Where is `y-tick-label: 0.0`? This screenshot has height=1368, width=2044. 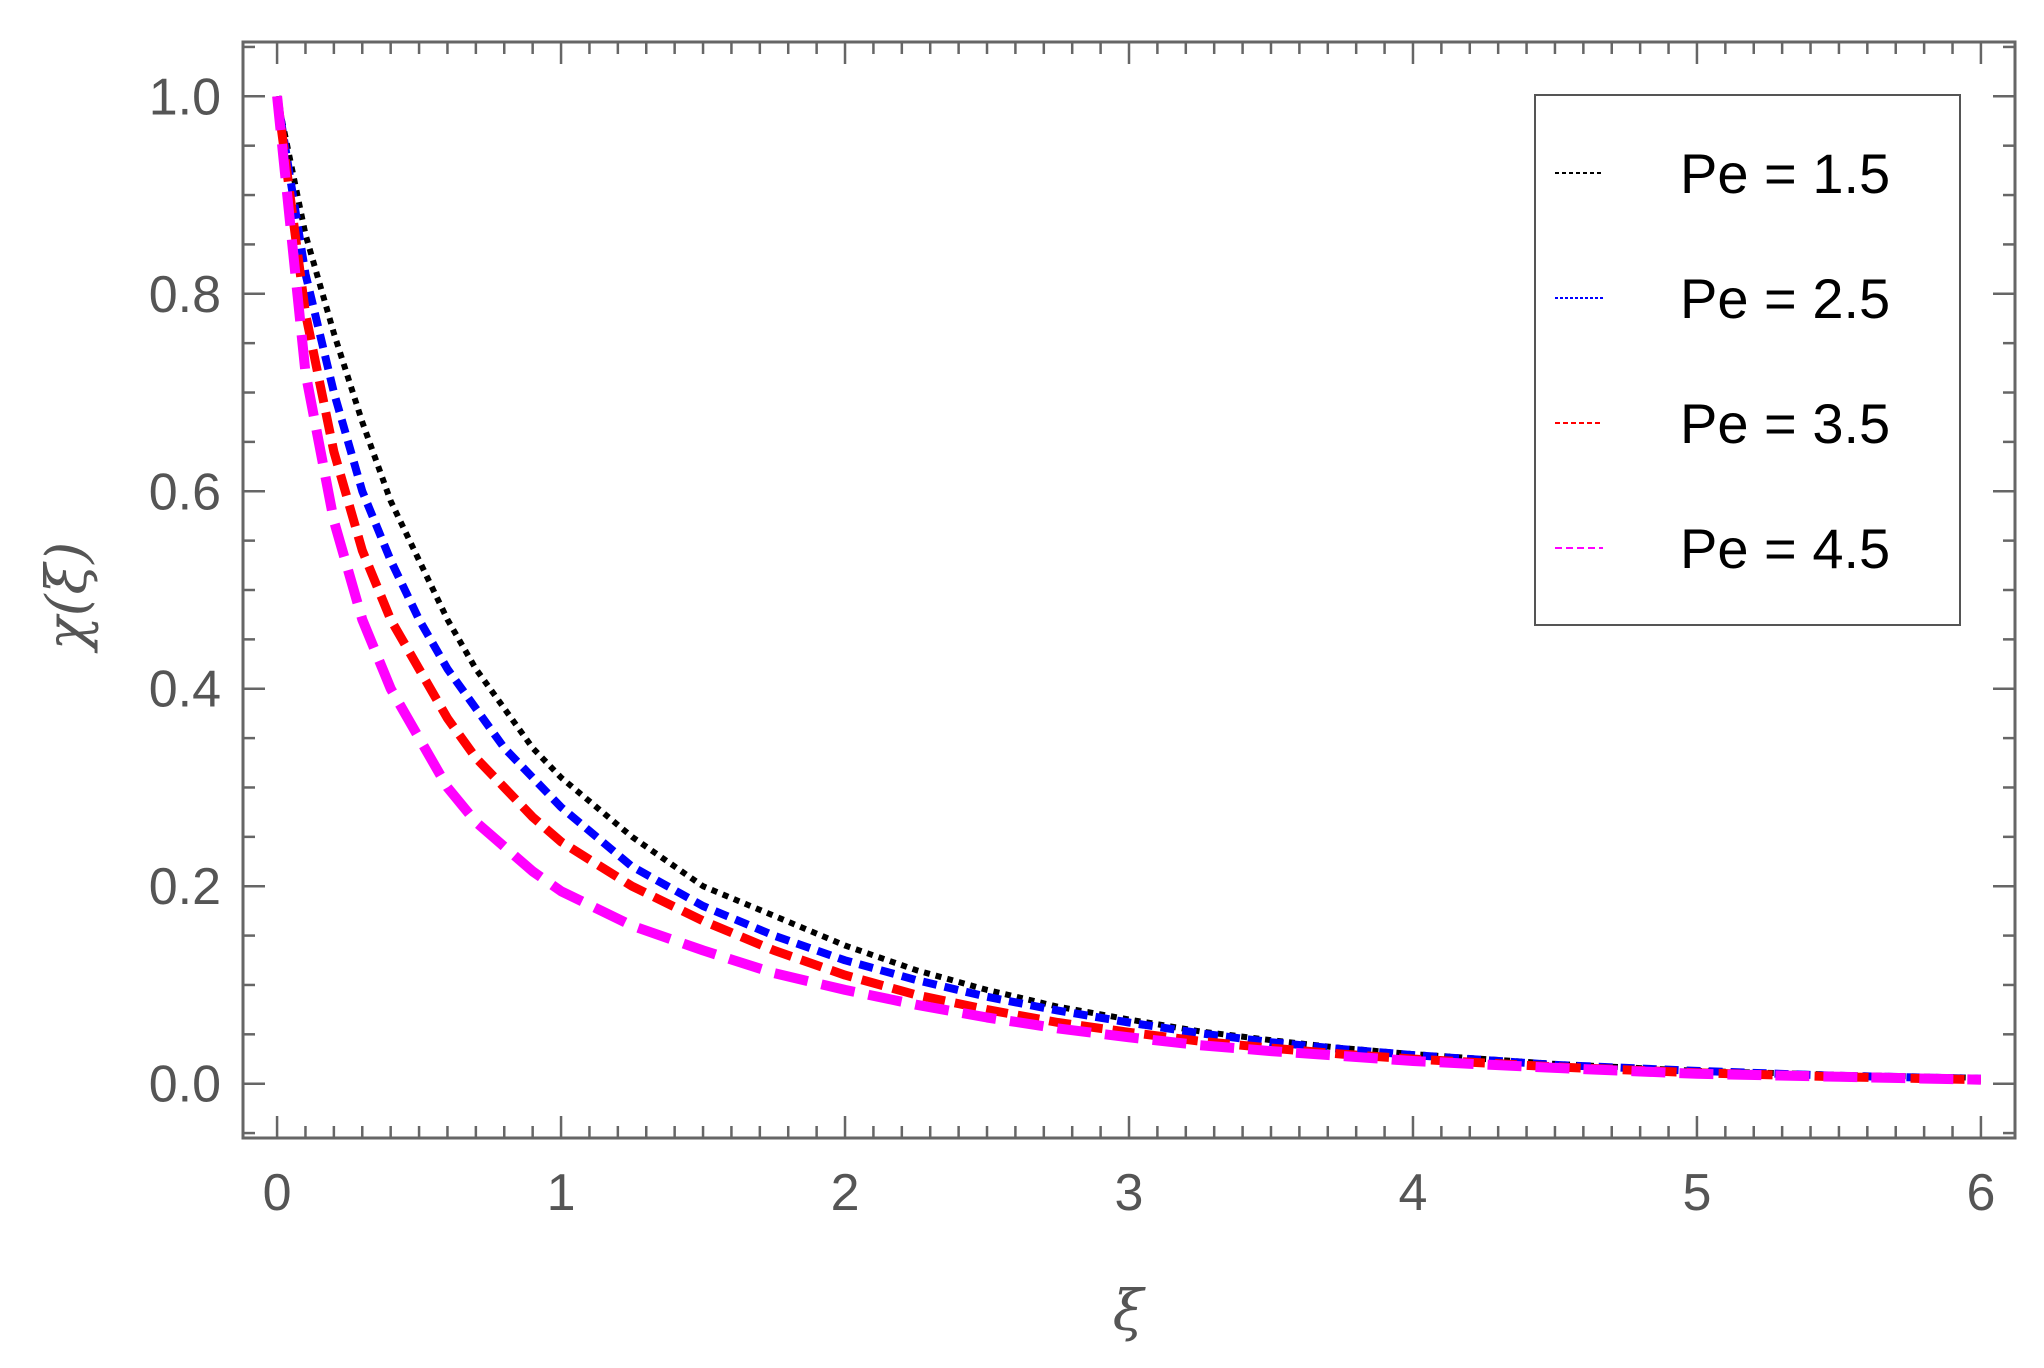
y-tick-label: 0.0 is located at coordinates (185, 1085).